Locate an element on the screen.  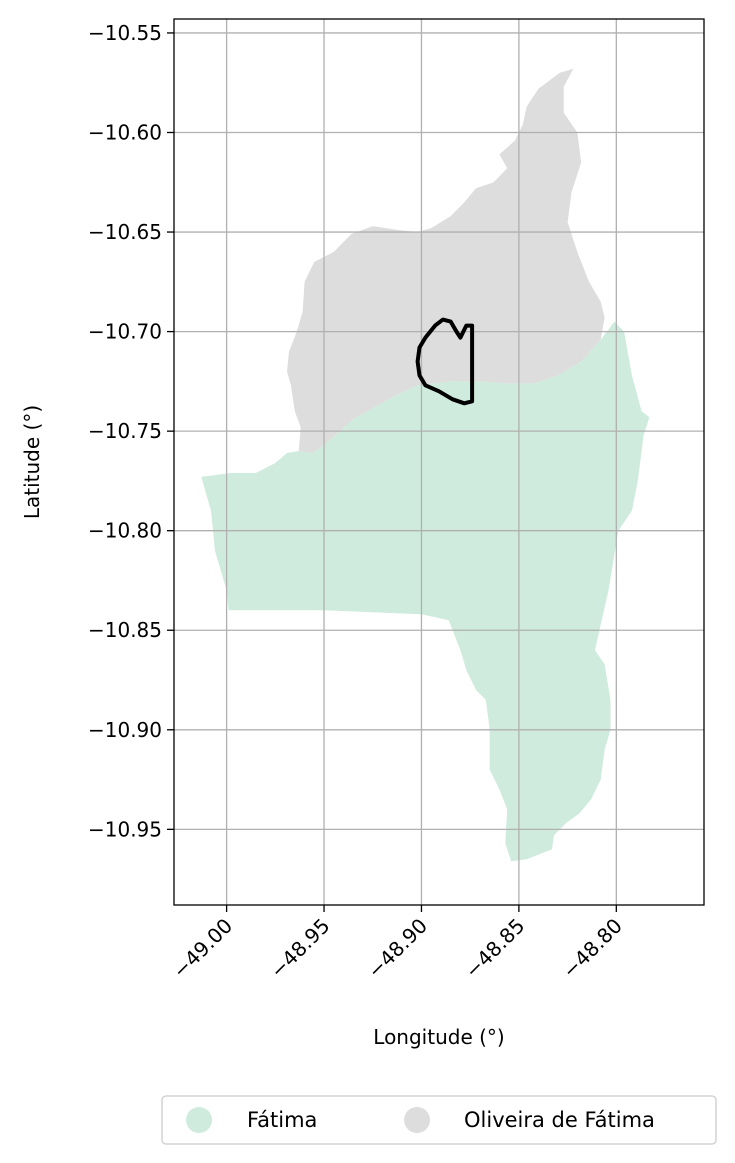
x-tick-label-3: −48.85 is located at coordinates (494, 948).